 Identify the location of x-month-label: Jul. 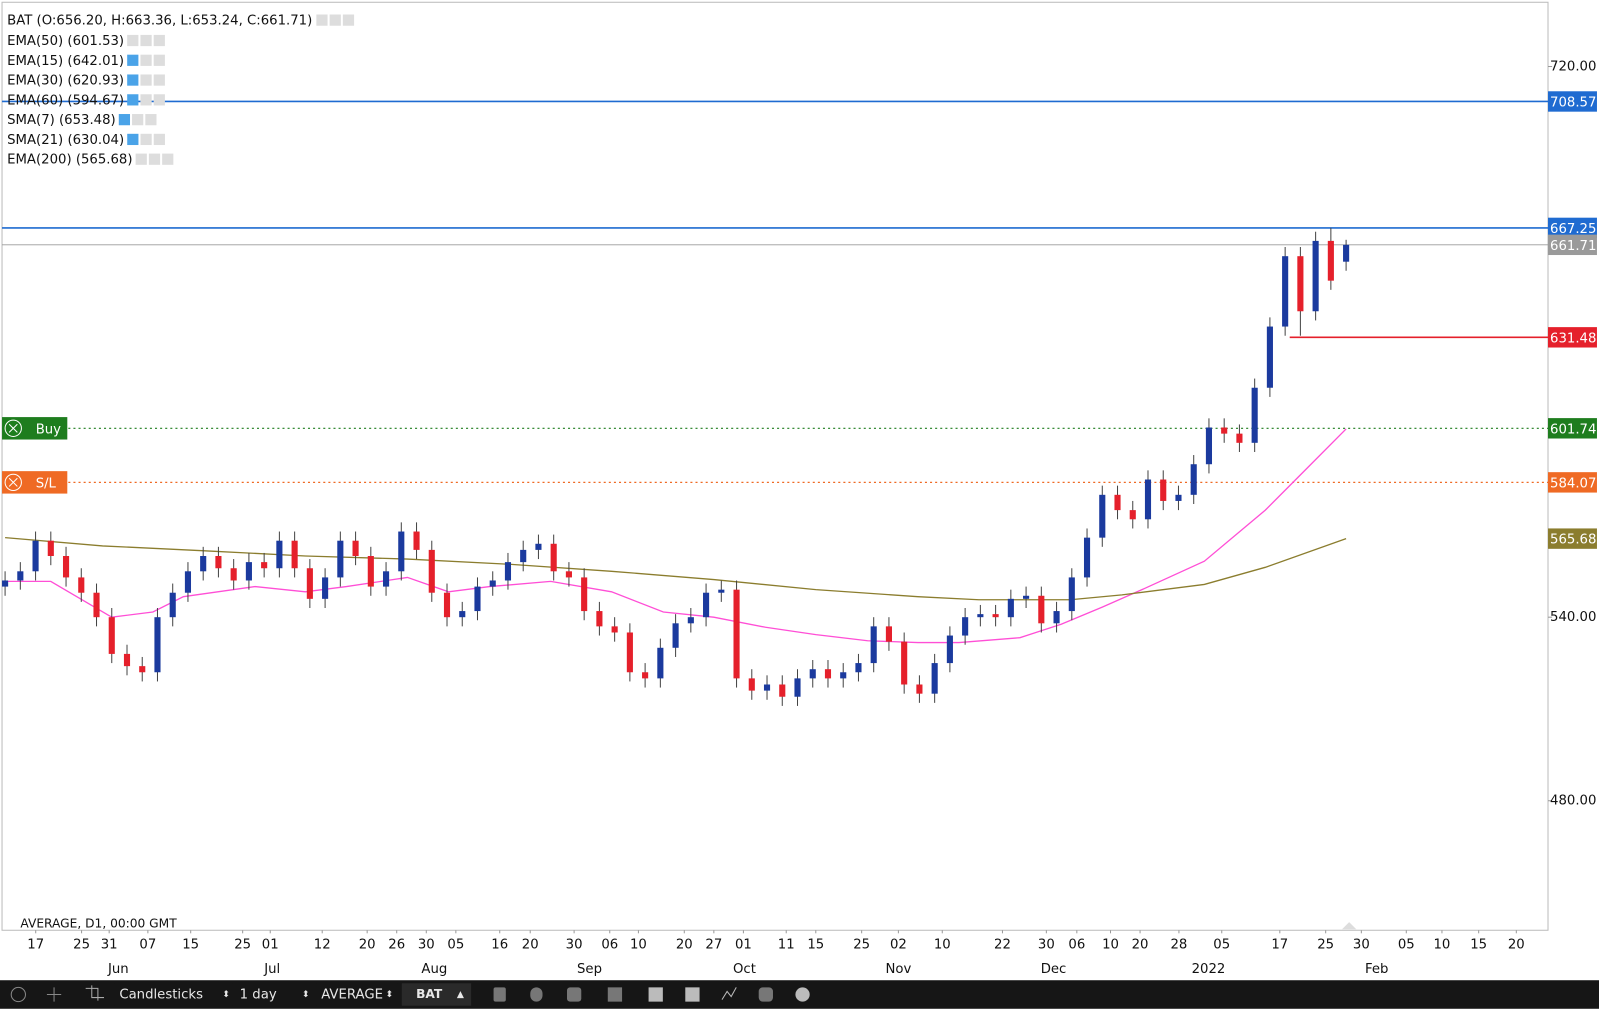
(271, 969).